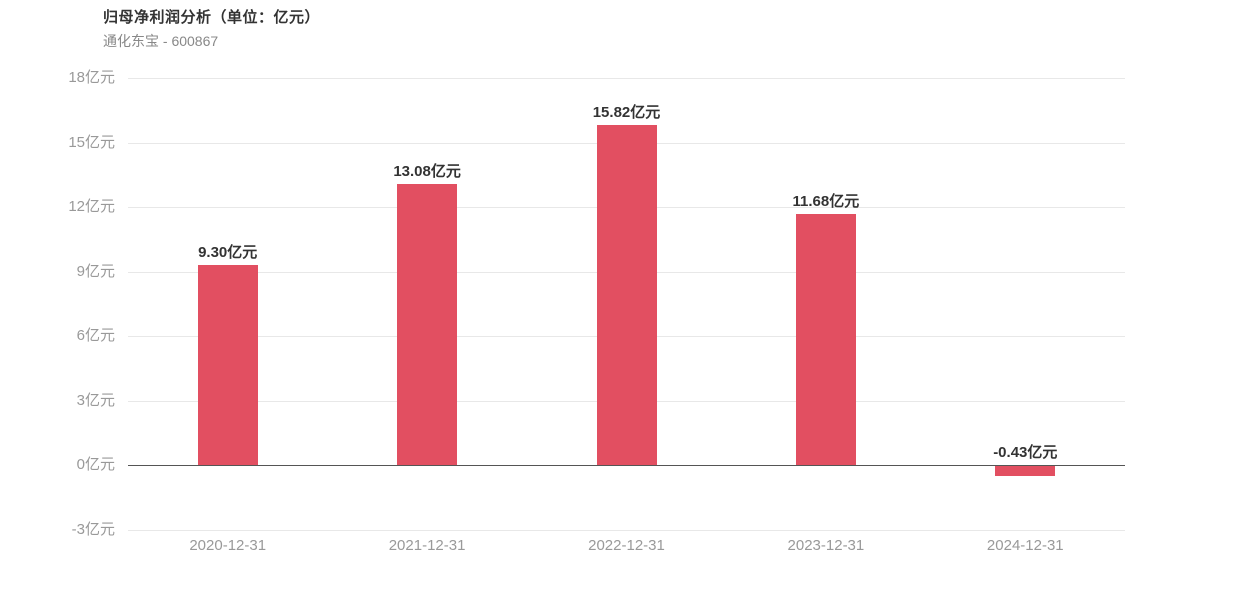 The height and width of the screenshot is (600, 1250). I want to click on y-tick-label: 0亿元, so click(95, 465).